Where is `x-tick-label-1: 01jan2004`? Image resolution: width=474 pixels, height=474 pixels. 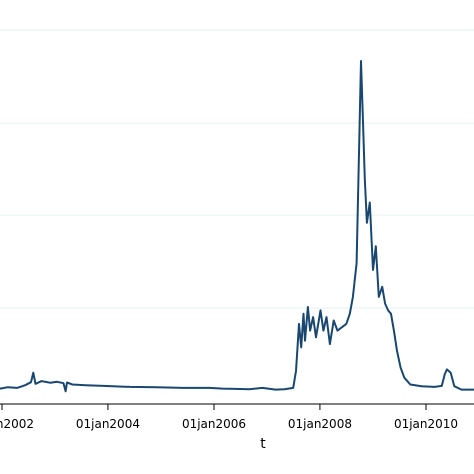
x-tick-label-1: 01jan2004 is located at coordinates (108, 424).